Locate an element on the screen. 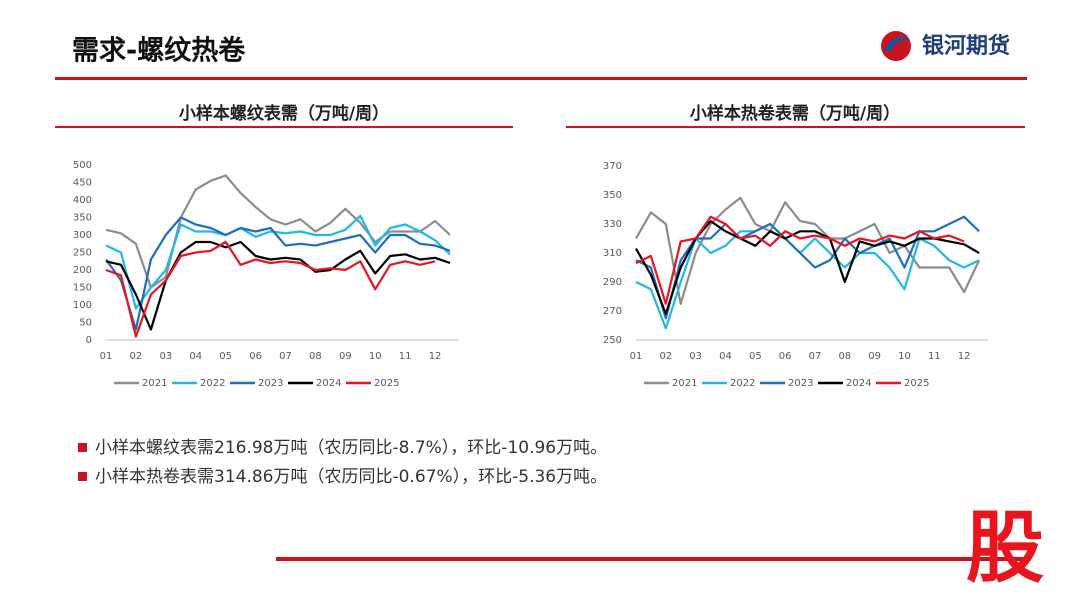 The image size is (1080, 608). y-tick-label: 500 is located at coordinates (82, 165).